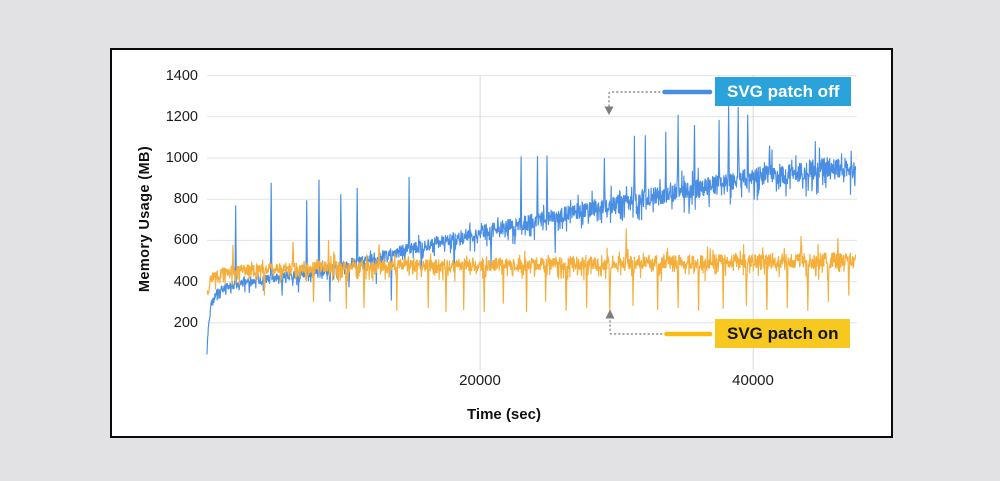 The image size is (1000, 481). Describe the element at coordinates (531, 270) in the screenshot. I see `series-line-svg-patch-on` at that location.